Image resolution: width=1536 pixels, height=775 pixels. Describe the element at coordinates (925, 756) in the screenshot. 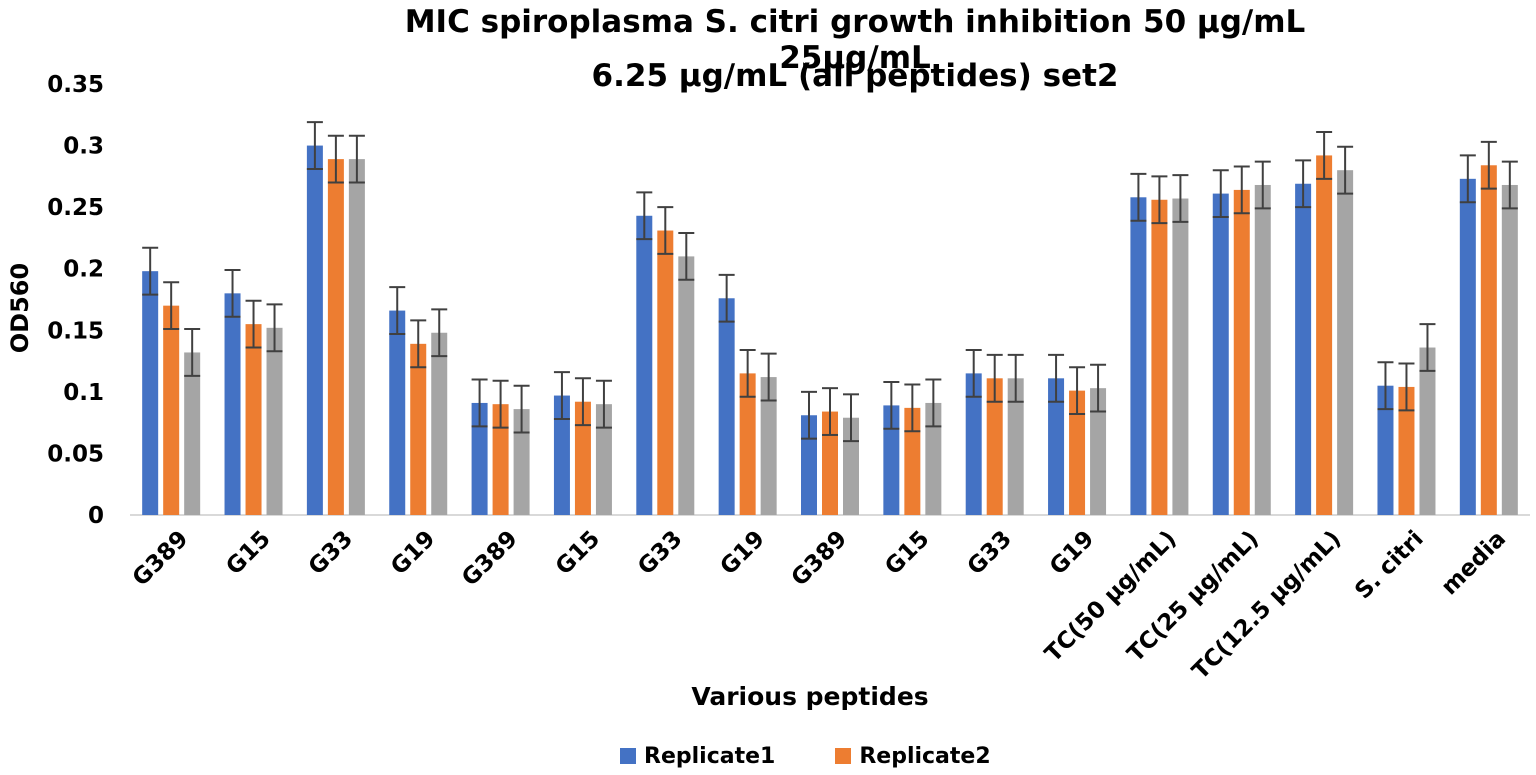

I see `legend-label-replicate2: Replicate2` at that location.